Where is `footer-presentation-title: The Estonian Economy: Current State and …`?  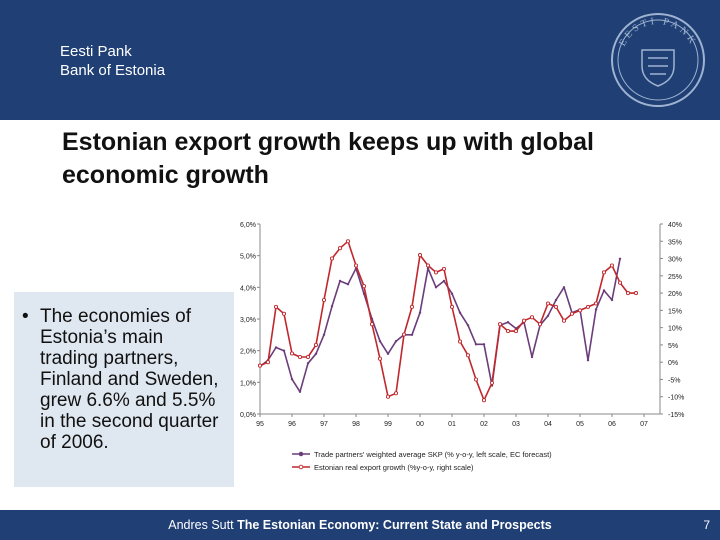 footer-presentation-title: The Estonian Economy: Current State and … is located at coordinates (394, 525).